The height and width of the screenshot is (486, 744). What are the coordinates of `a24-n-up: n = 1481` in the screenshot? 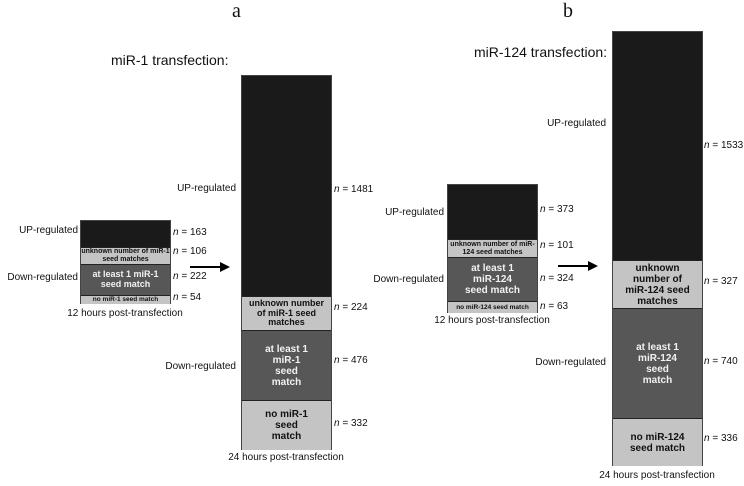 It's located at (354, 189).